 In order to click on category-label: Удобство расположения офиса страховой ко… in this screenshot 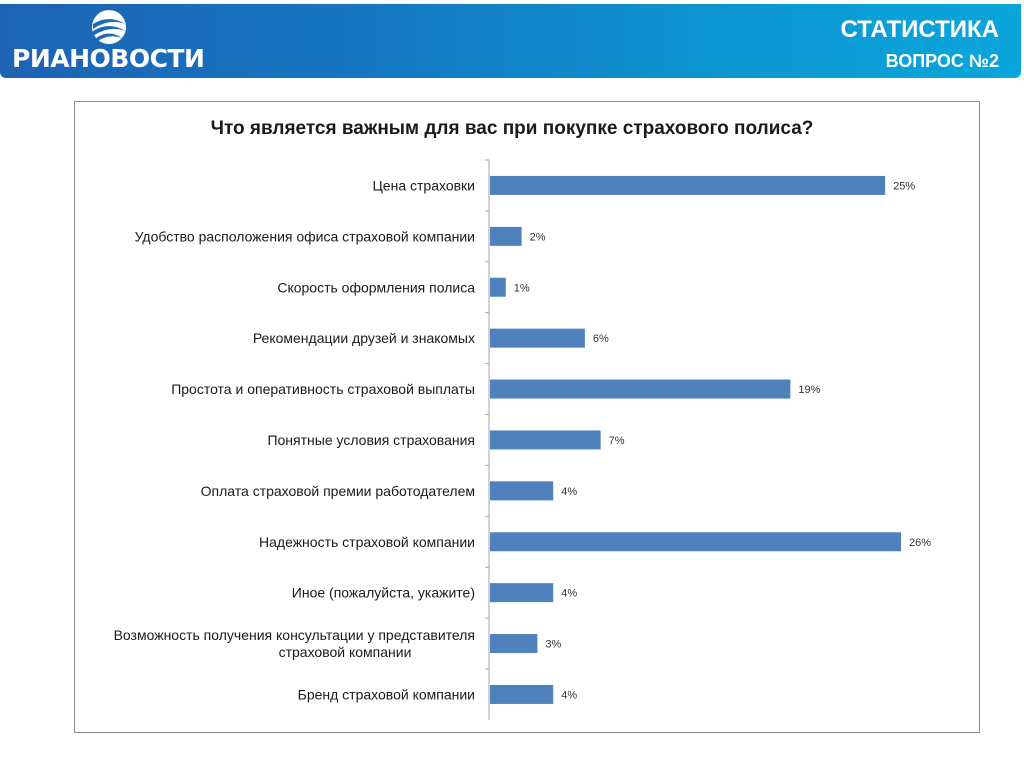, I will do `click(305, 236)`.